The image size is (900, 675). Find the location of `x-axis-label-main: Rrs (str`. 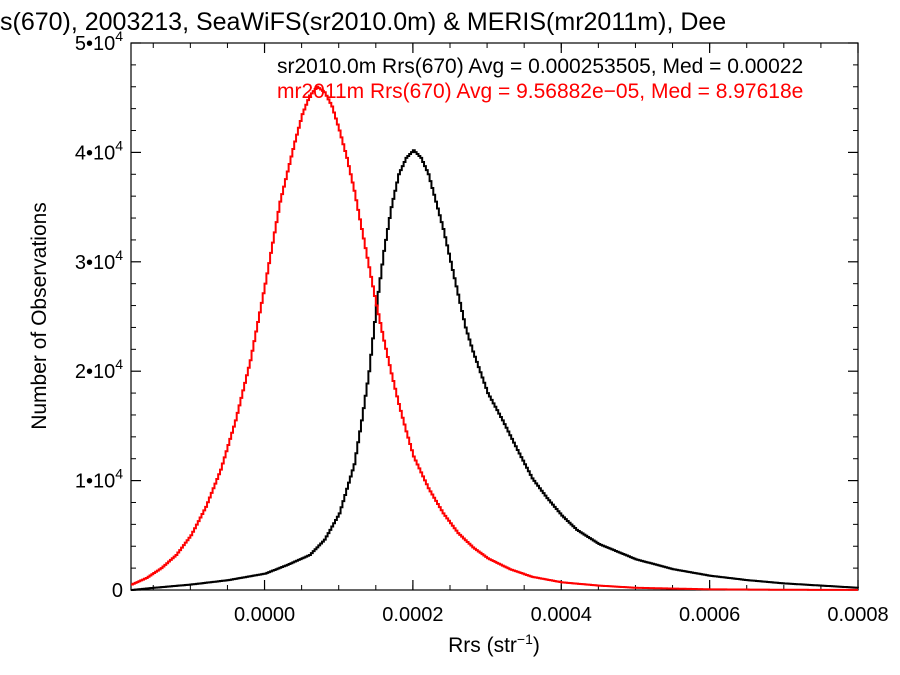

x-axis-label-main: Rrs (str is located at coordinates (482, 645).